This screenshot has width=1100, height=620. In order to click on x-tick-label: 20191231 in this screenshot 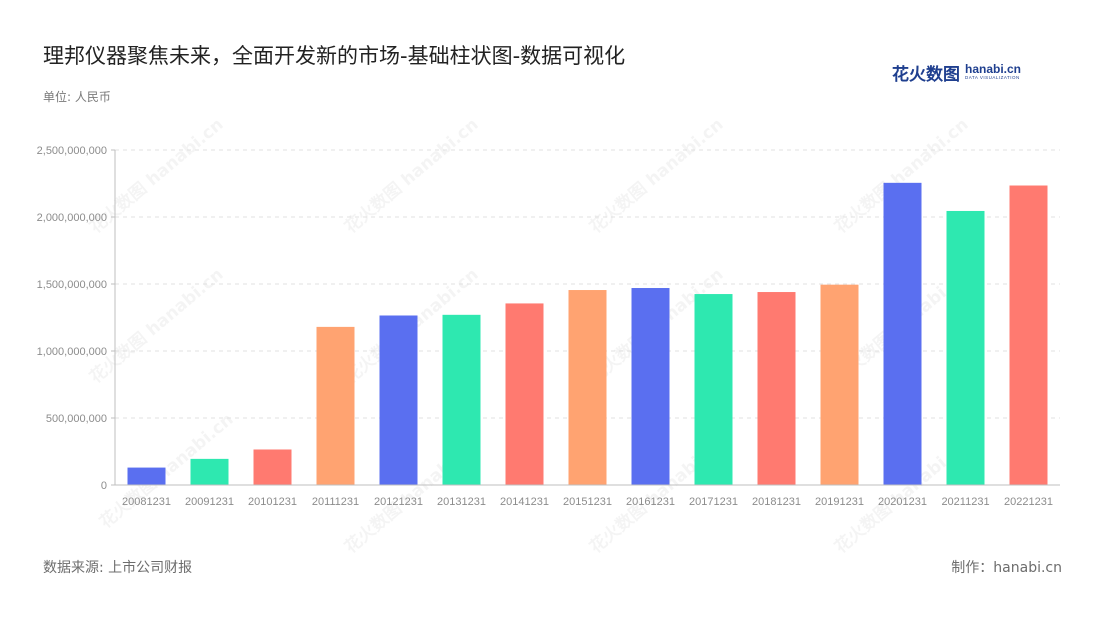, I will do `click(839, 502)`.